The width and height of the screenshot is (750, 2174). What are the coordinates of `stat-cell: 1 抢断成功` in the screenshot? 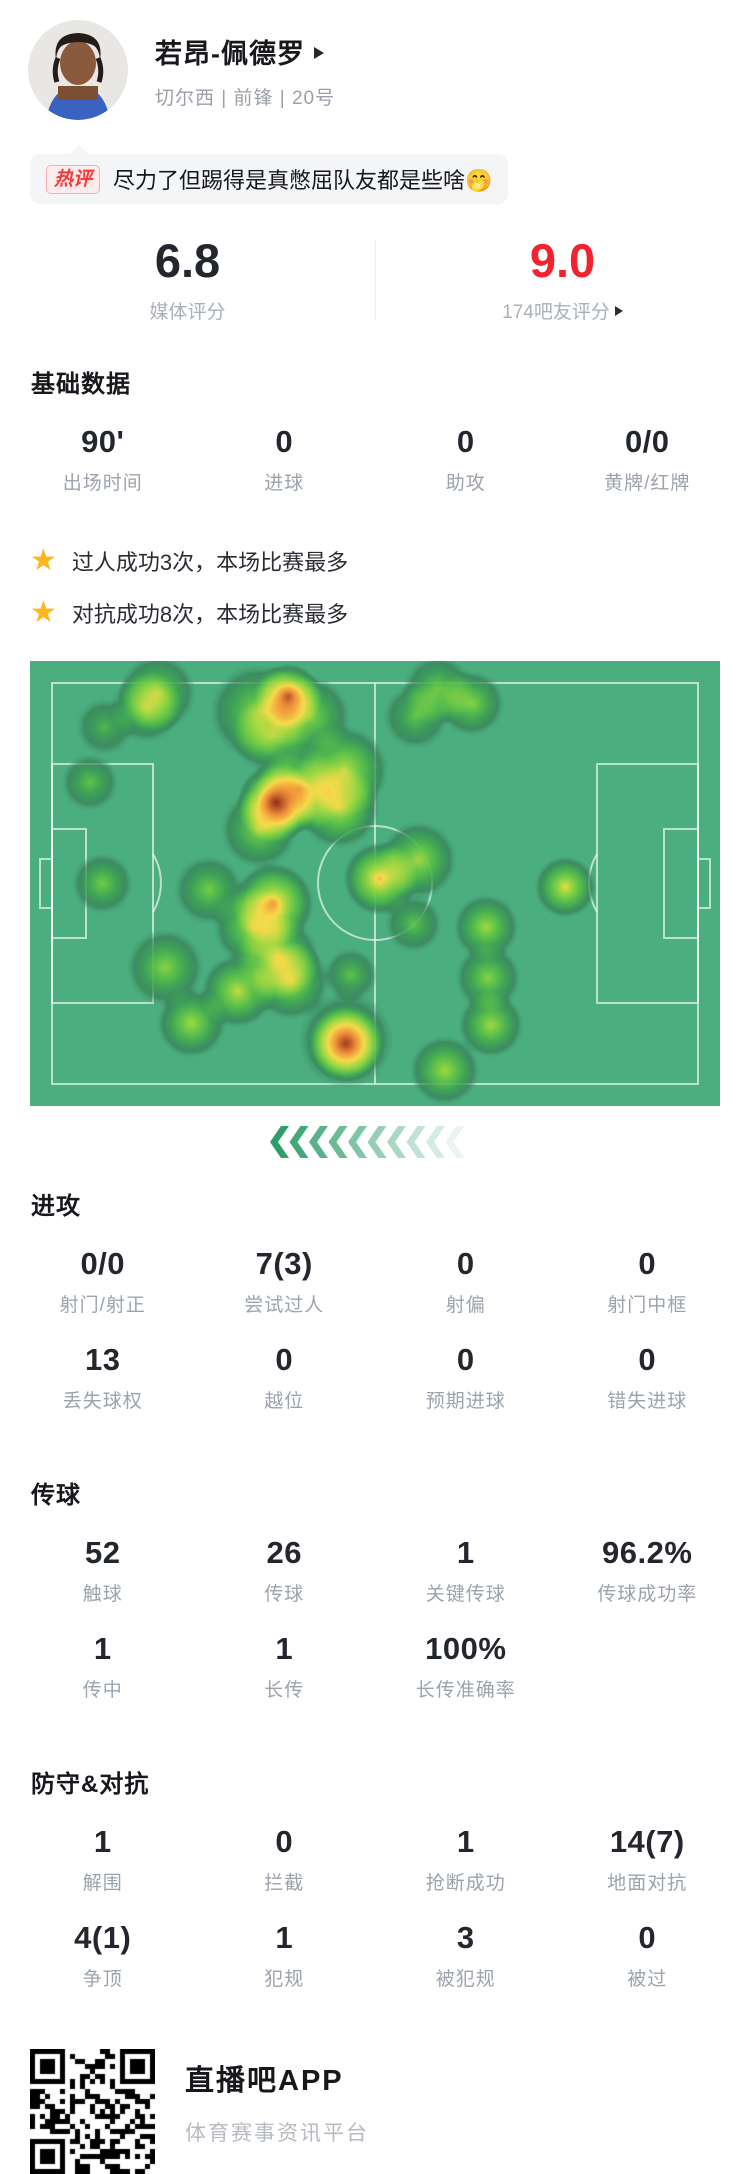 It's located at (466, 1859).